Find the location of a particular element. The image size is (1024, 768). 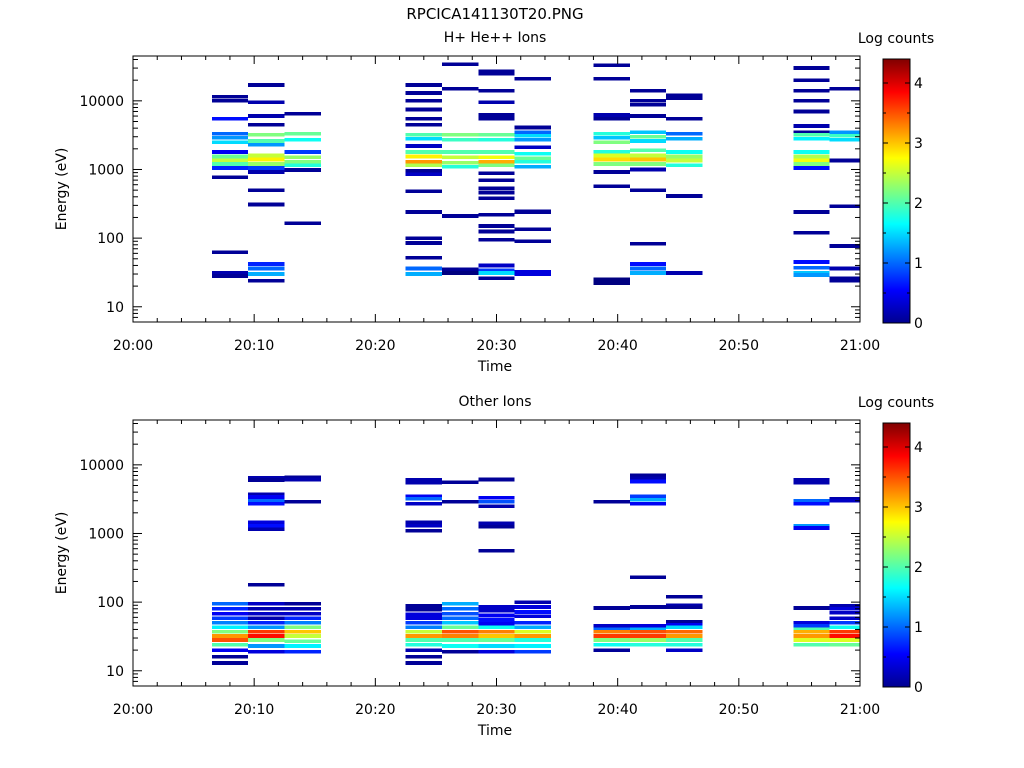

y-axis-label: Energy (eV) is located at coordinates (62, 189).